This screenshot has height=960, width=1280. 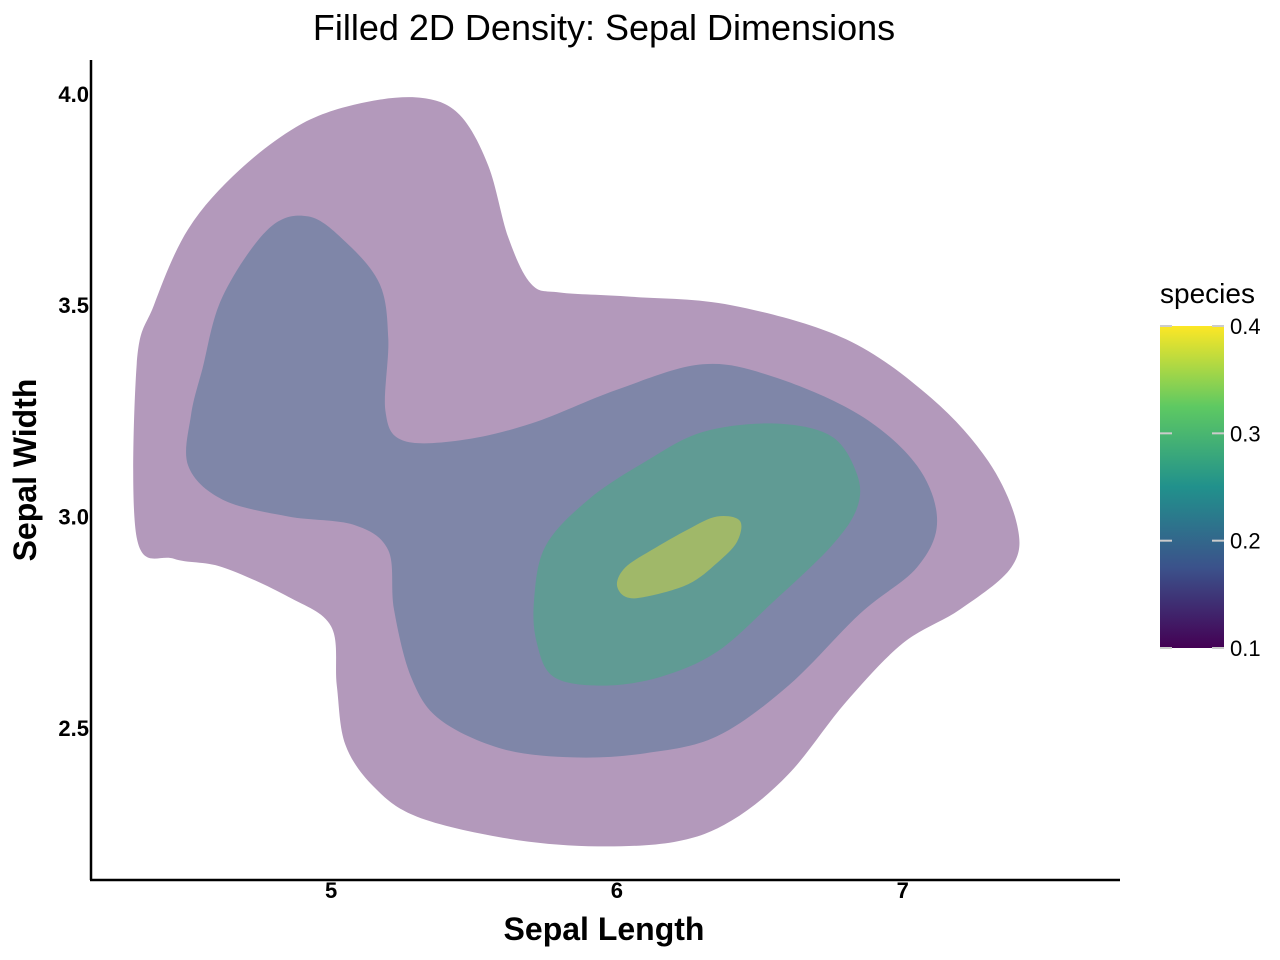 What do you see at coordinates (1245, 433) in the screenshot?
I see `legend-tick-label: 0.3` at bounding box center [1245, 433].